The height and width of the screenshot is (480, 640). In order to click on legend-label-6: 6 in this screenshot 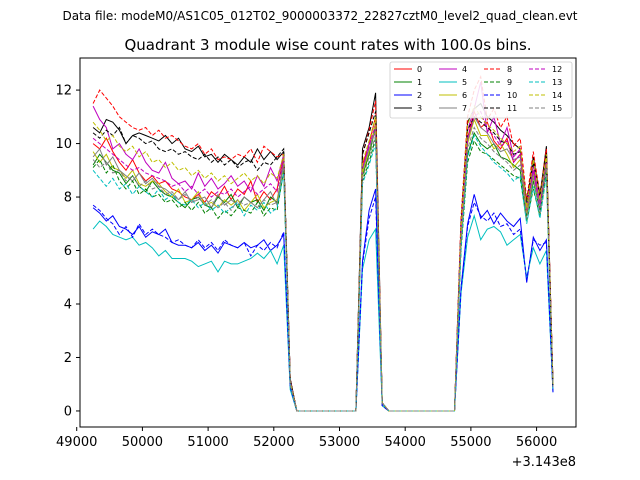, I will do `click(464, 95)`.